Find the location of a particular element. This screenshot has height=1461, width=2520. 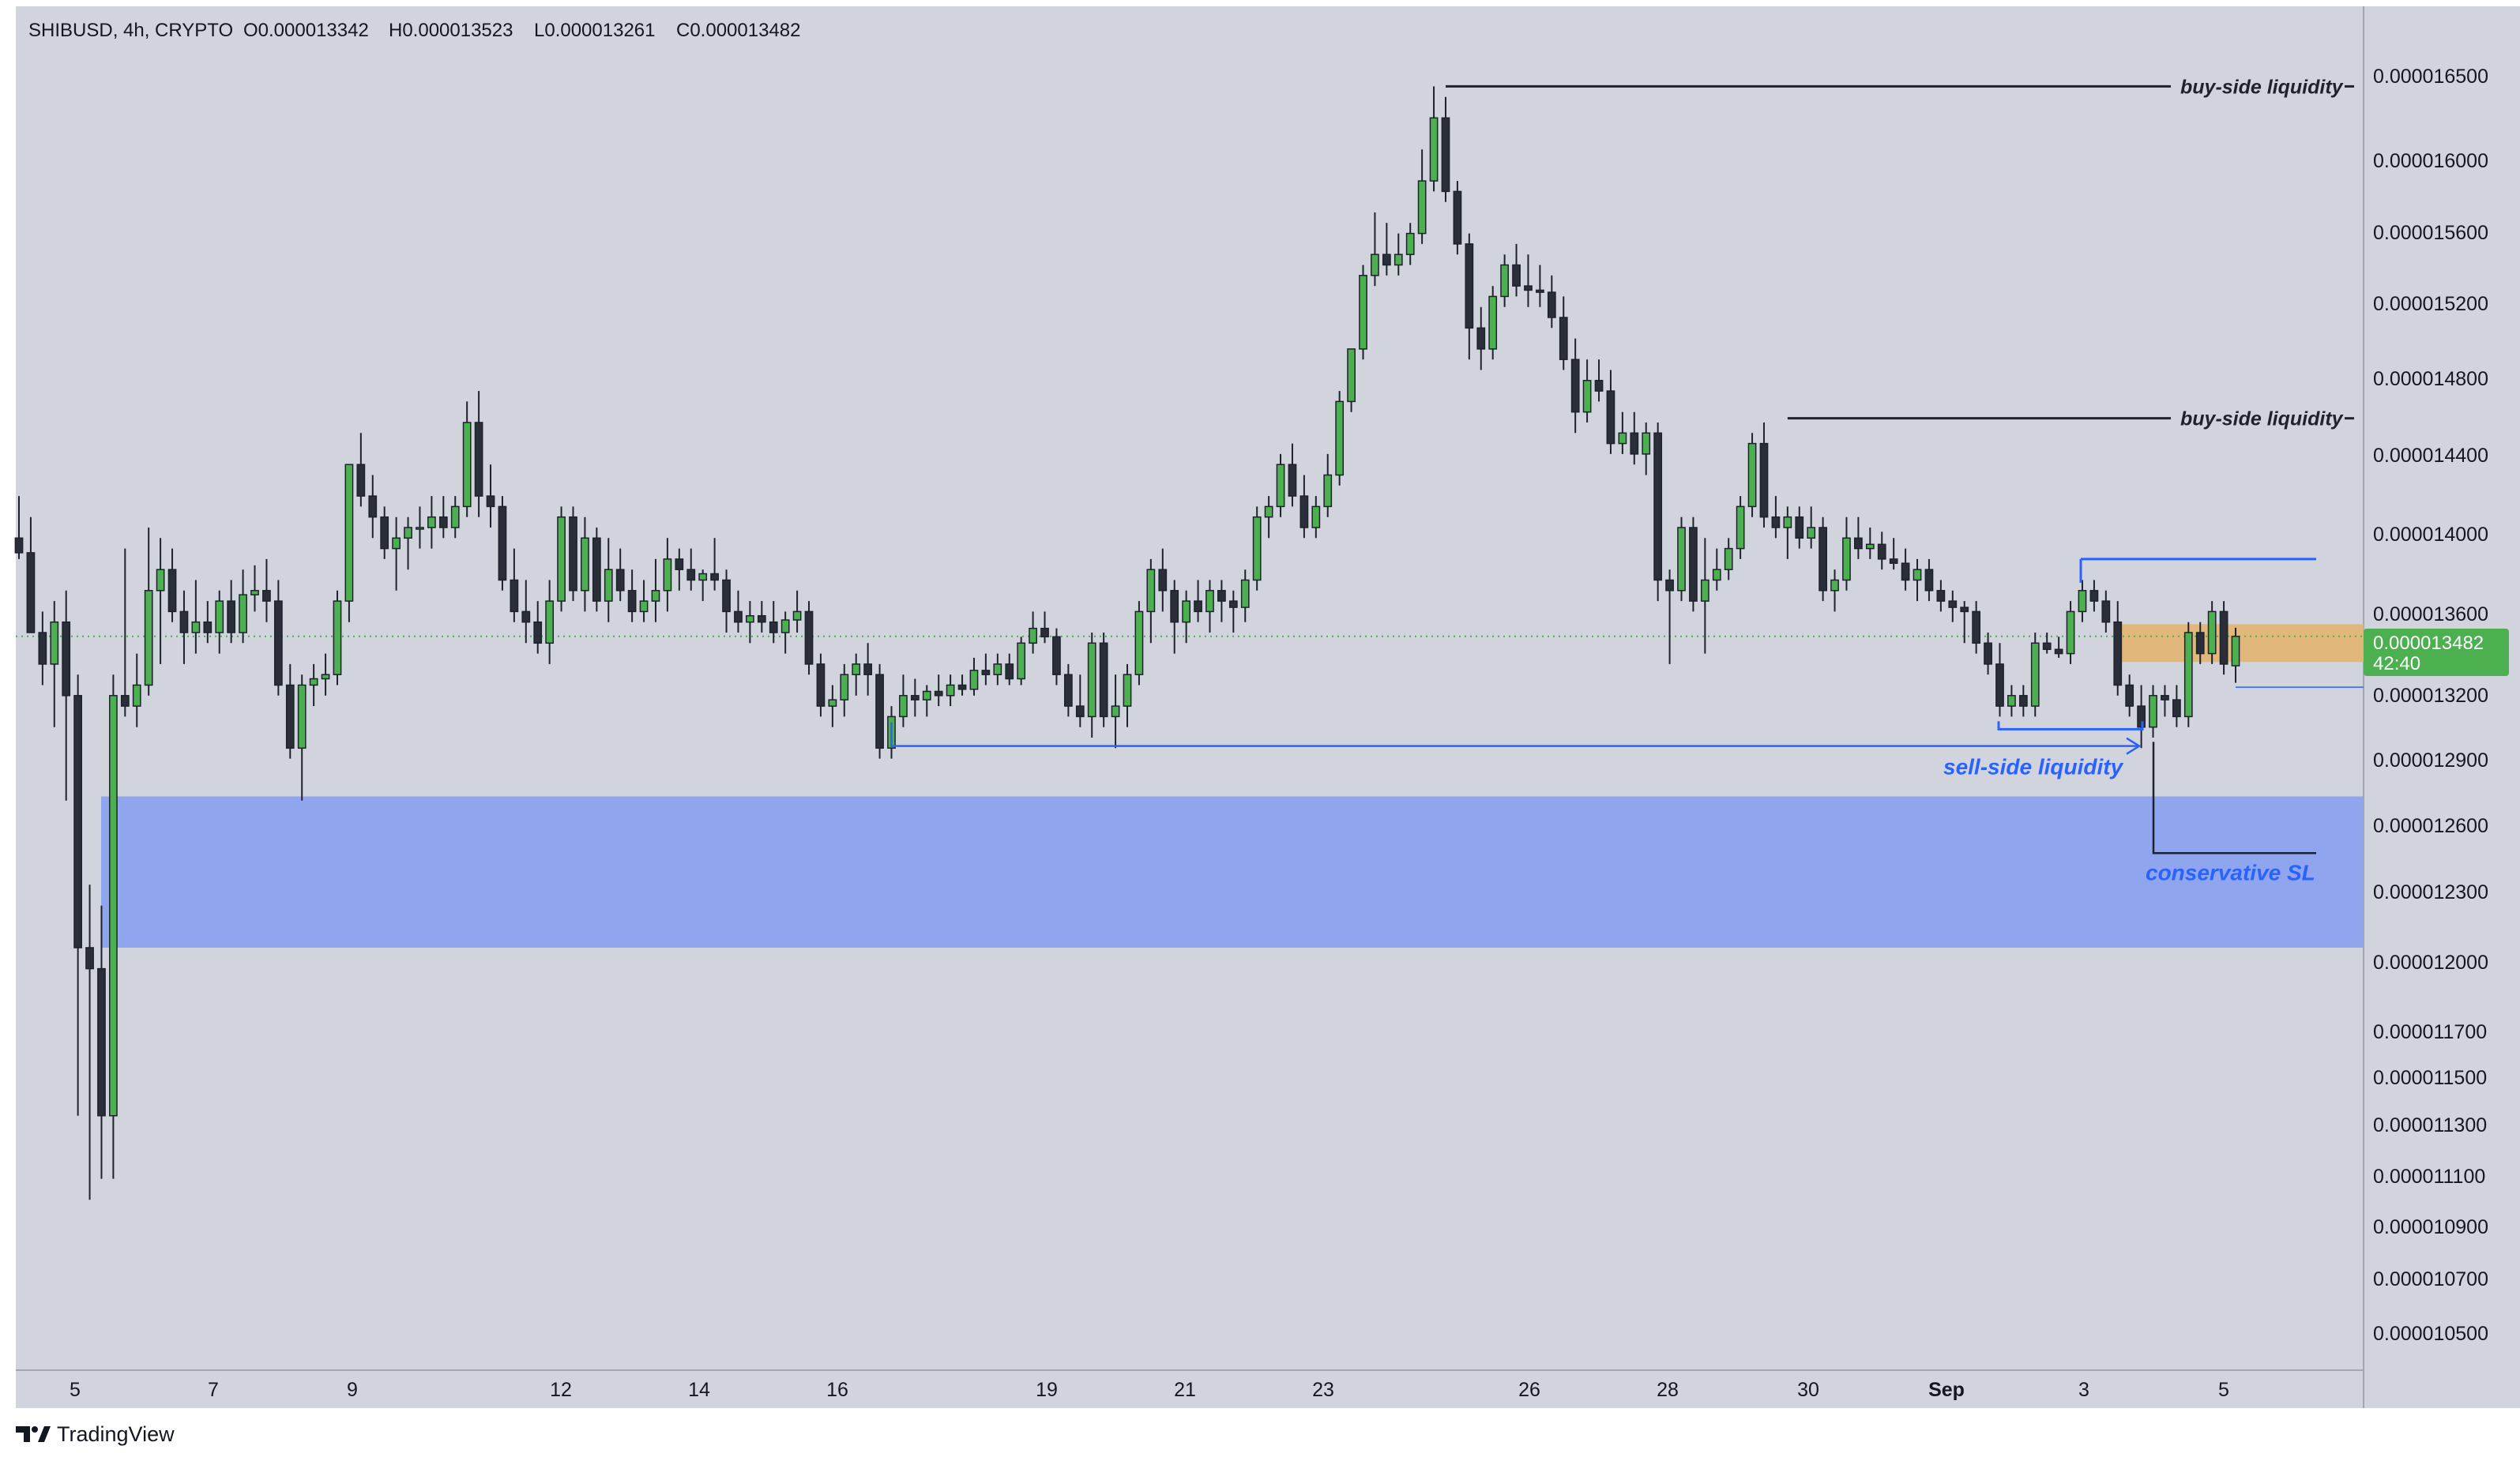

last-price-tag: 0.000013482 42:40 is located at coordinates (2436, 653).